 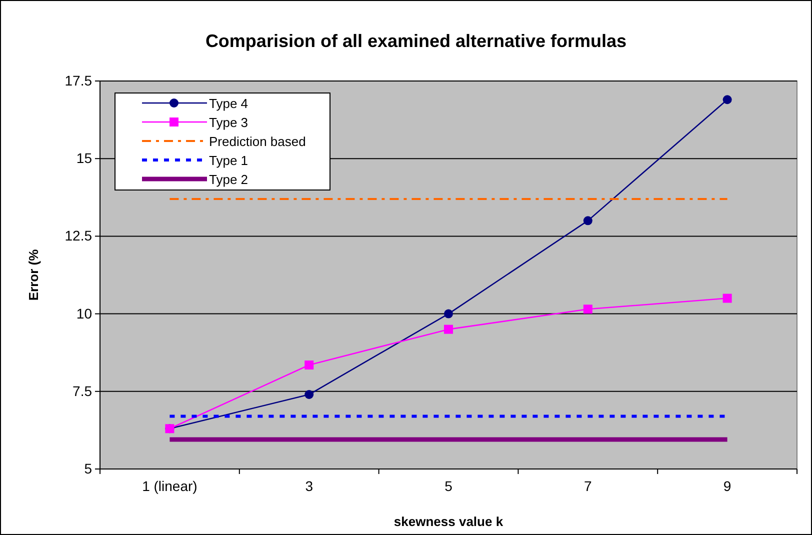 What do you see at coordinates (82, 390) in the screenshot?
I see `y-tick-label: 7.5` at bounding box center [82, 390].